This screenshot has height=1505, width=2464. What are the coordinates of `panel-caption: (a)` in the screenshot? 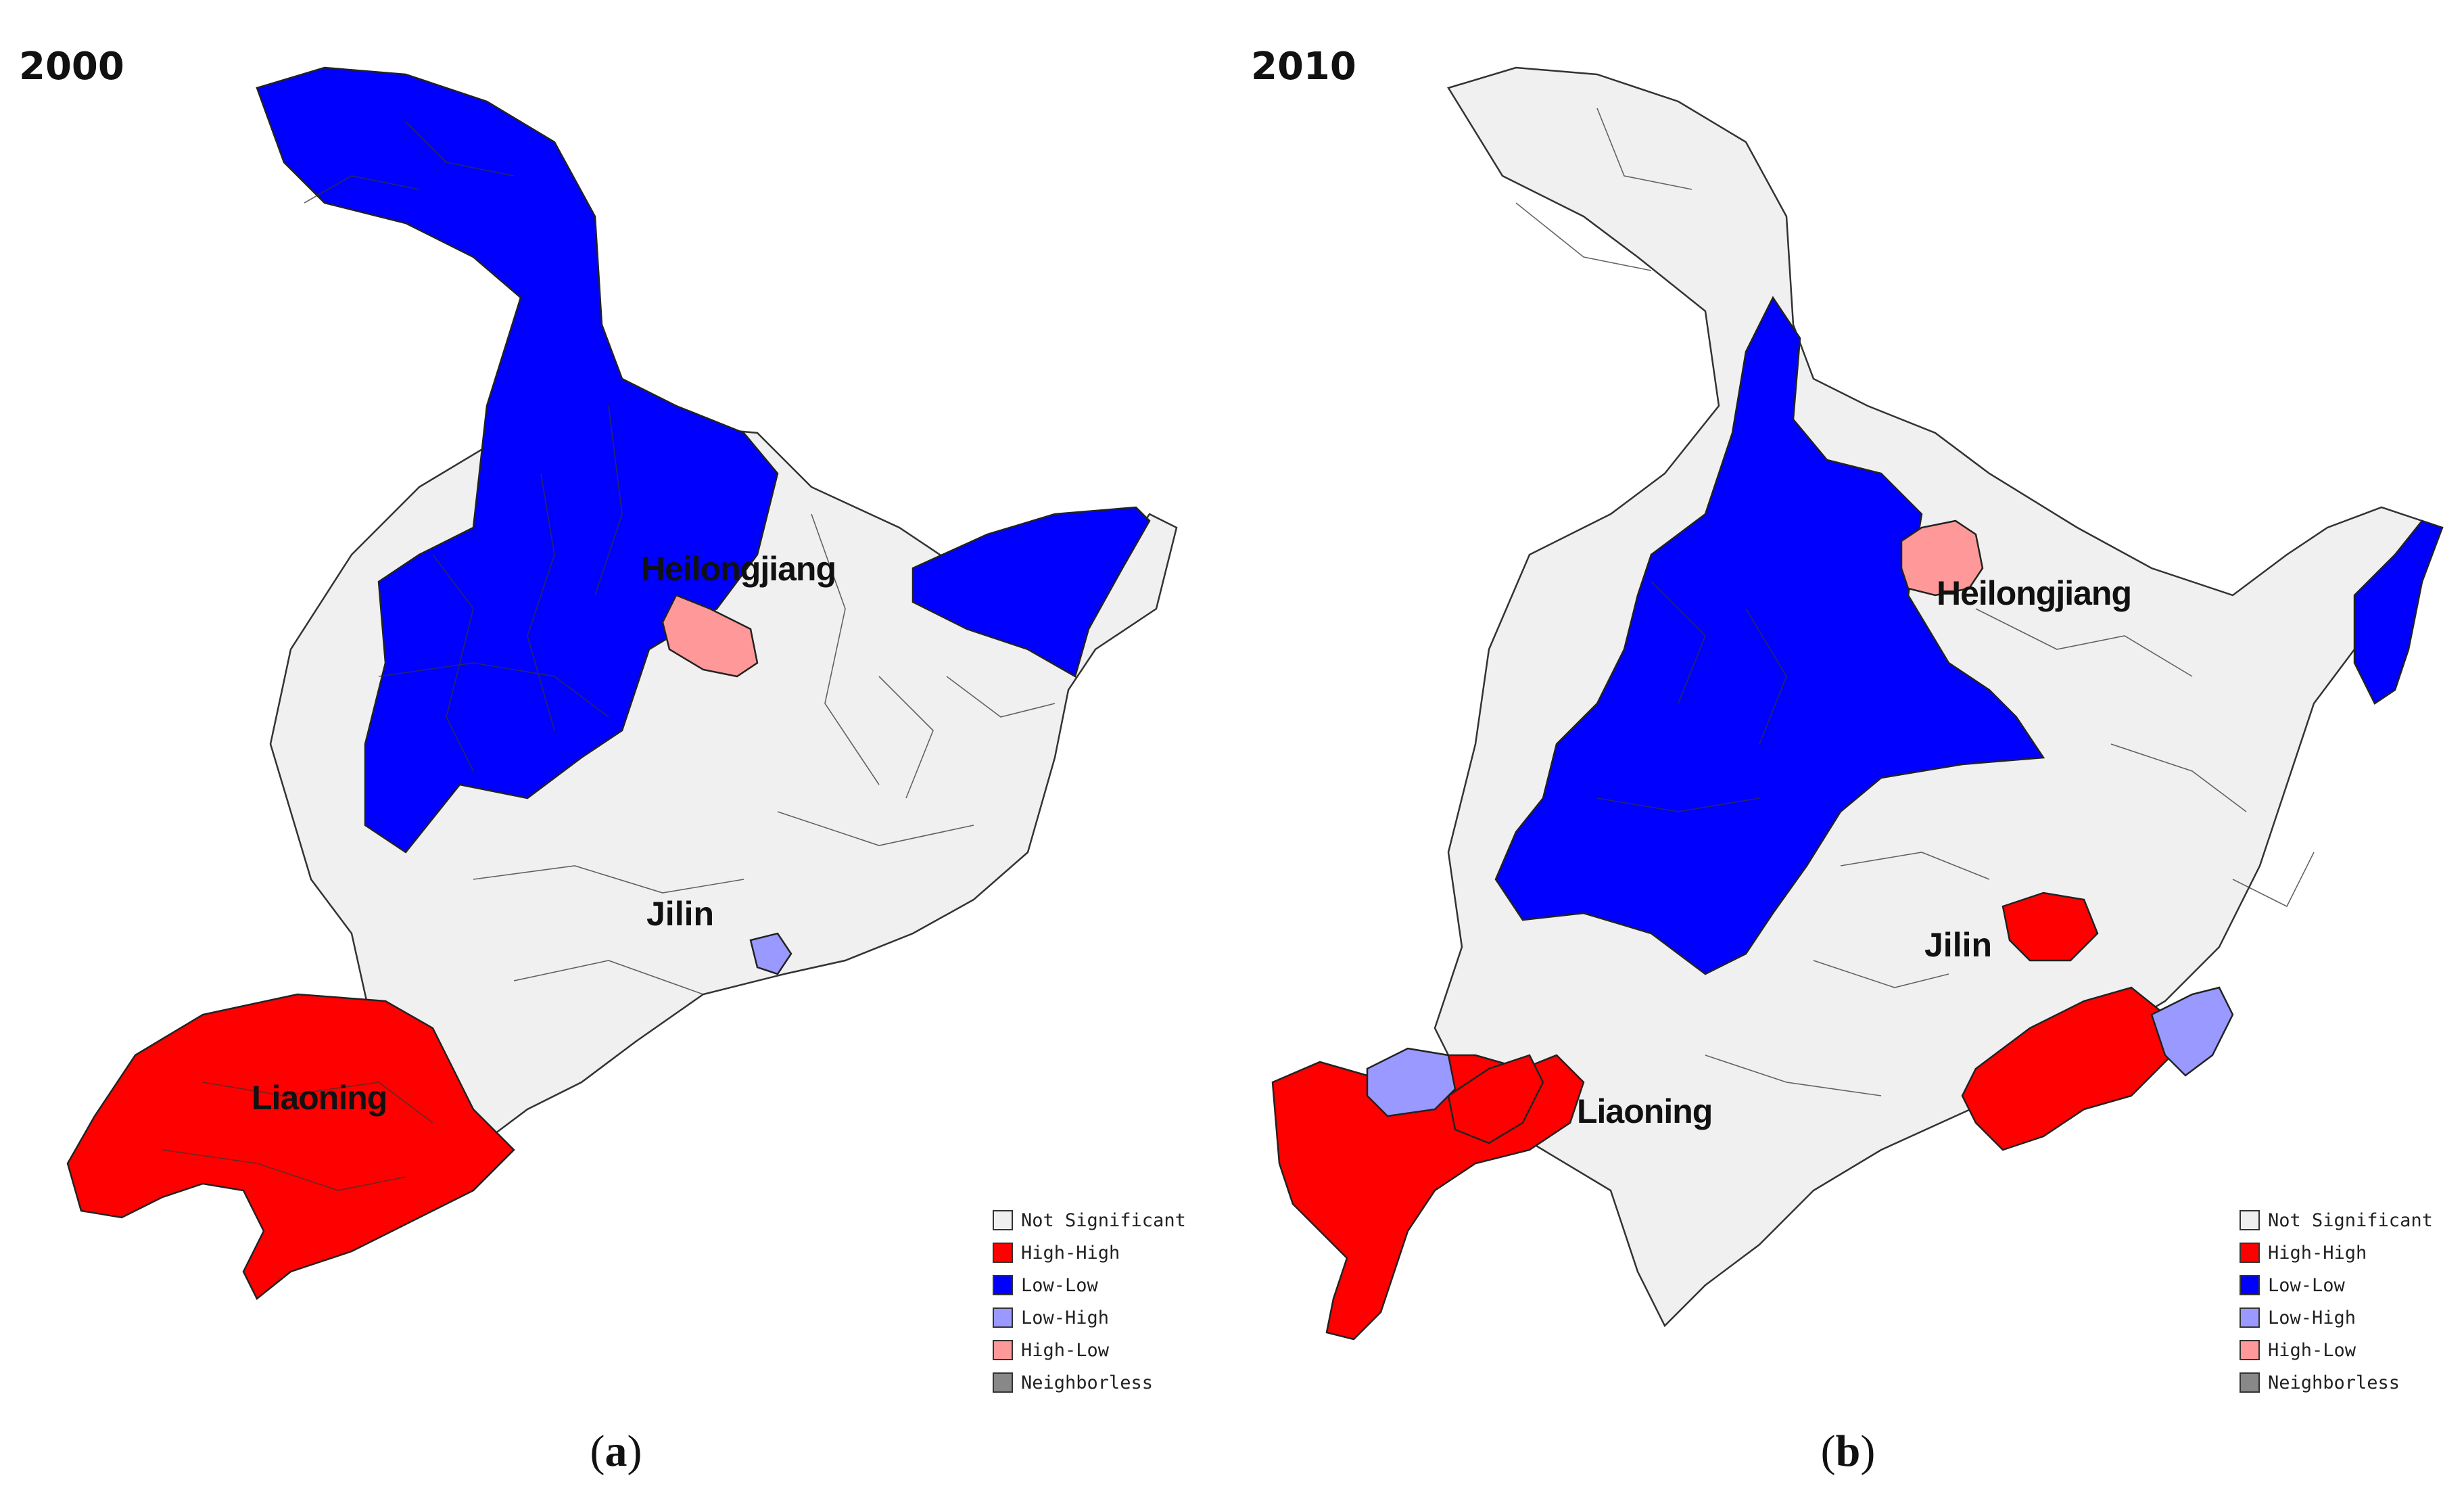 It's located at (616, 1451).